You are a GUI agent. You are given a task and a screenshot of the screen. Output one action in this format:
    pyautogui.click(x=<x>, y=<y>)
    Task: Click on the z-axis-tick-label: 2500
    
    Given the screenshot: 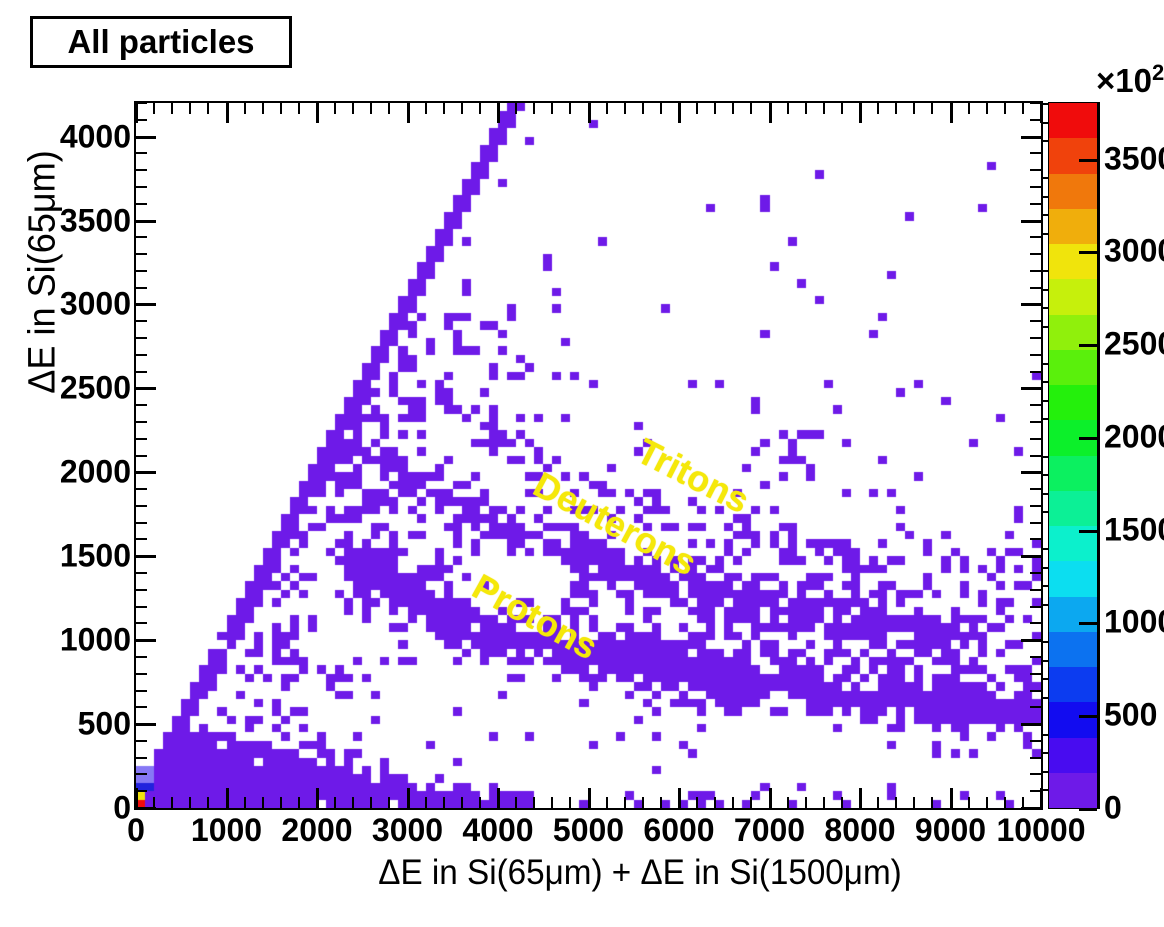 What is the action you would take?
    pyautogui.click(x=1134, y=343)
    